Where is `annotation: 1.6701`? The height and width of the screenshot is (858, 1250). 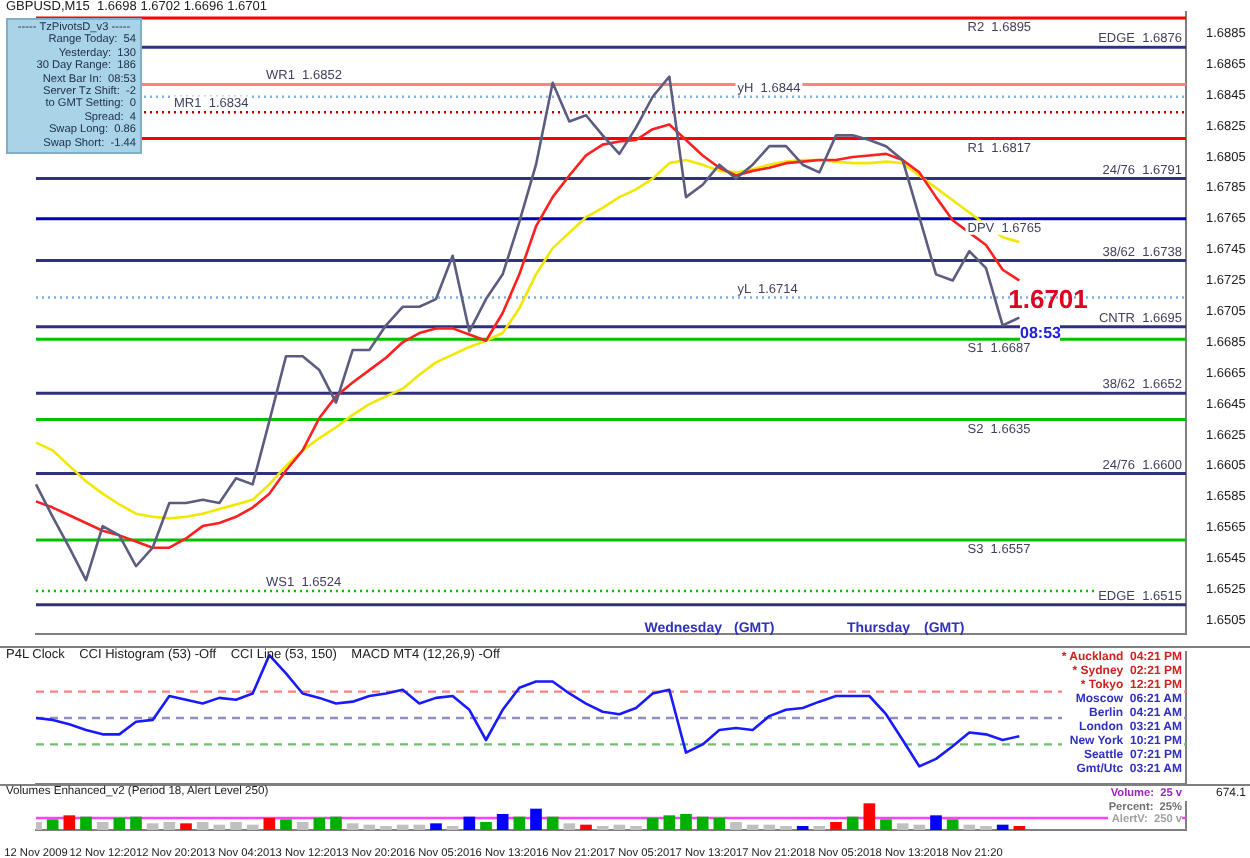
annotation: 1.6701 is located at coordinates (1048, 298).